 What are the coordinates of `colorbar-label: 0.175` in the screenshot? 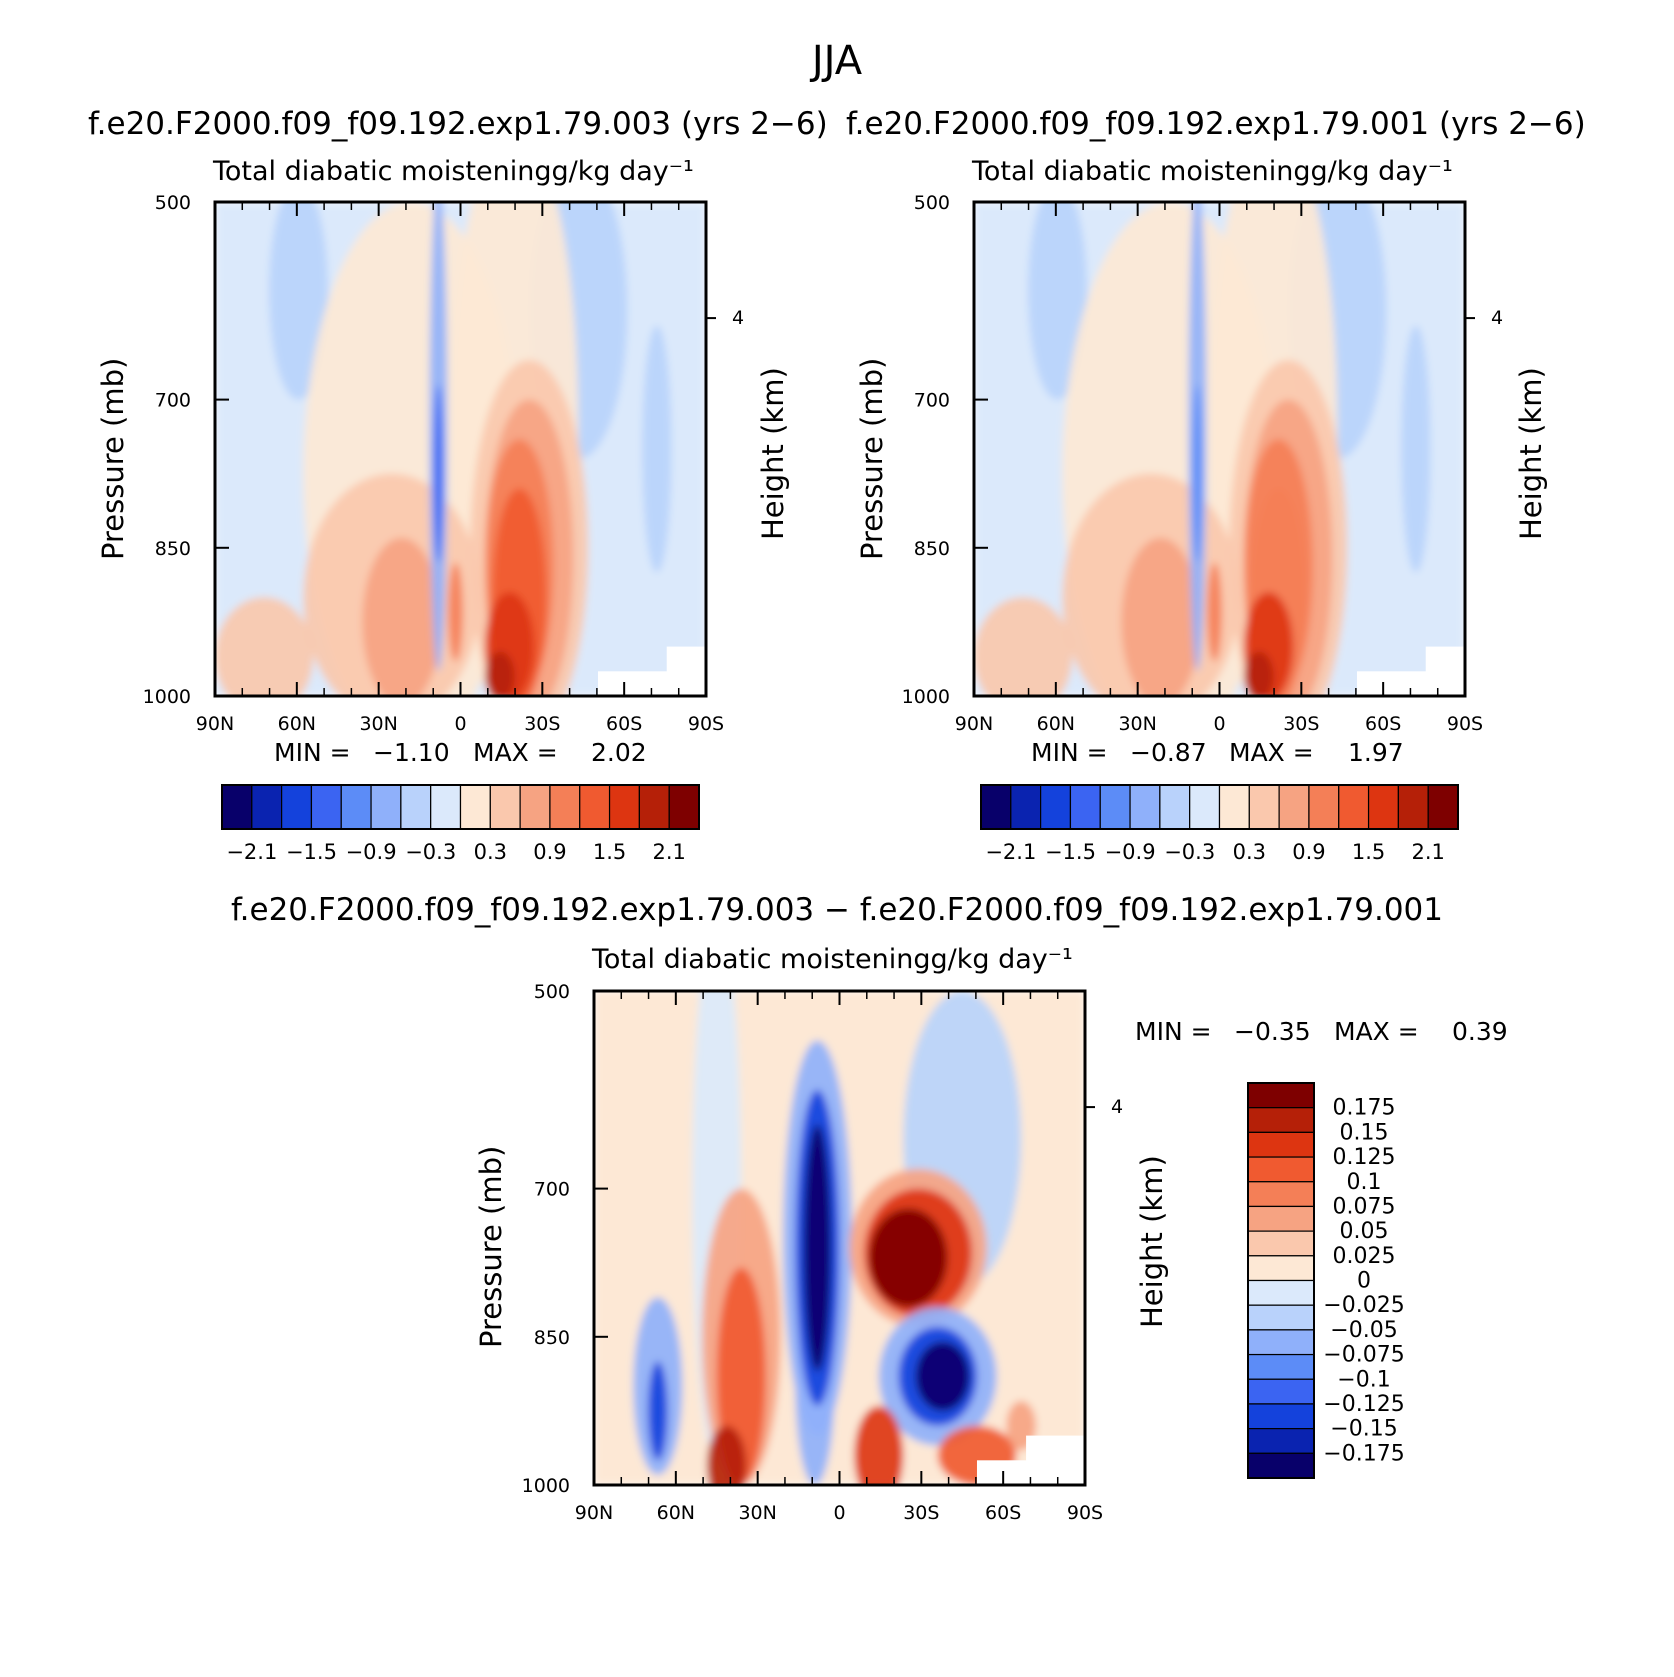 It's located at (1364, 1108).